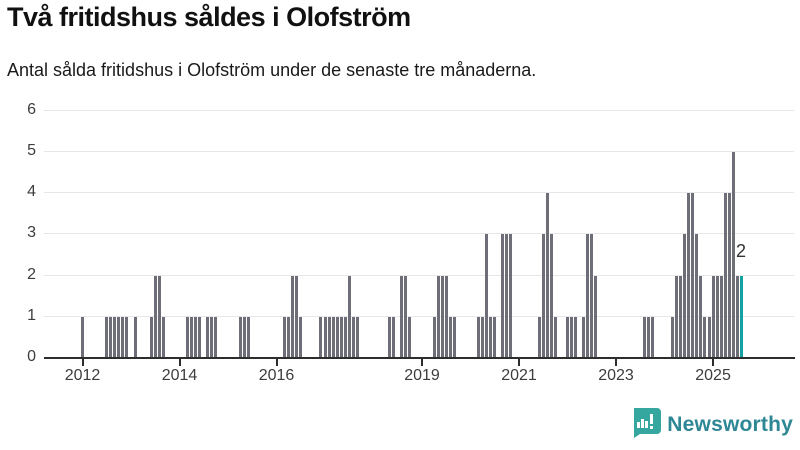 This screenshot has height=450, width=800. I want to click on x-axis-label: 2023, so click(616, 375).